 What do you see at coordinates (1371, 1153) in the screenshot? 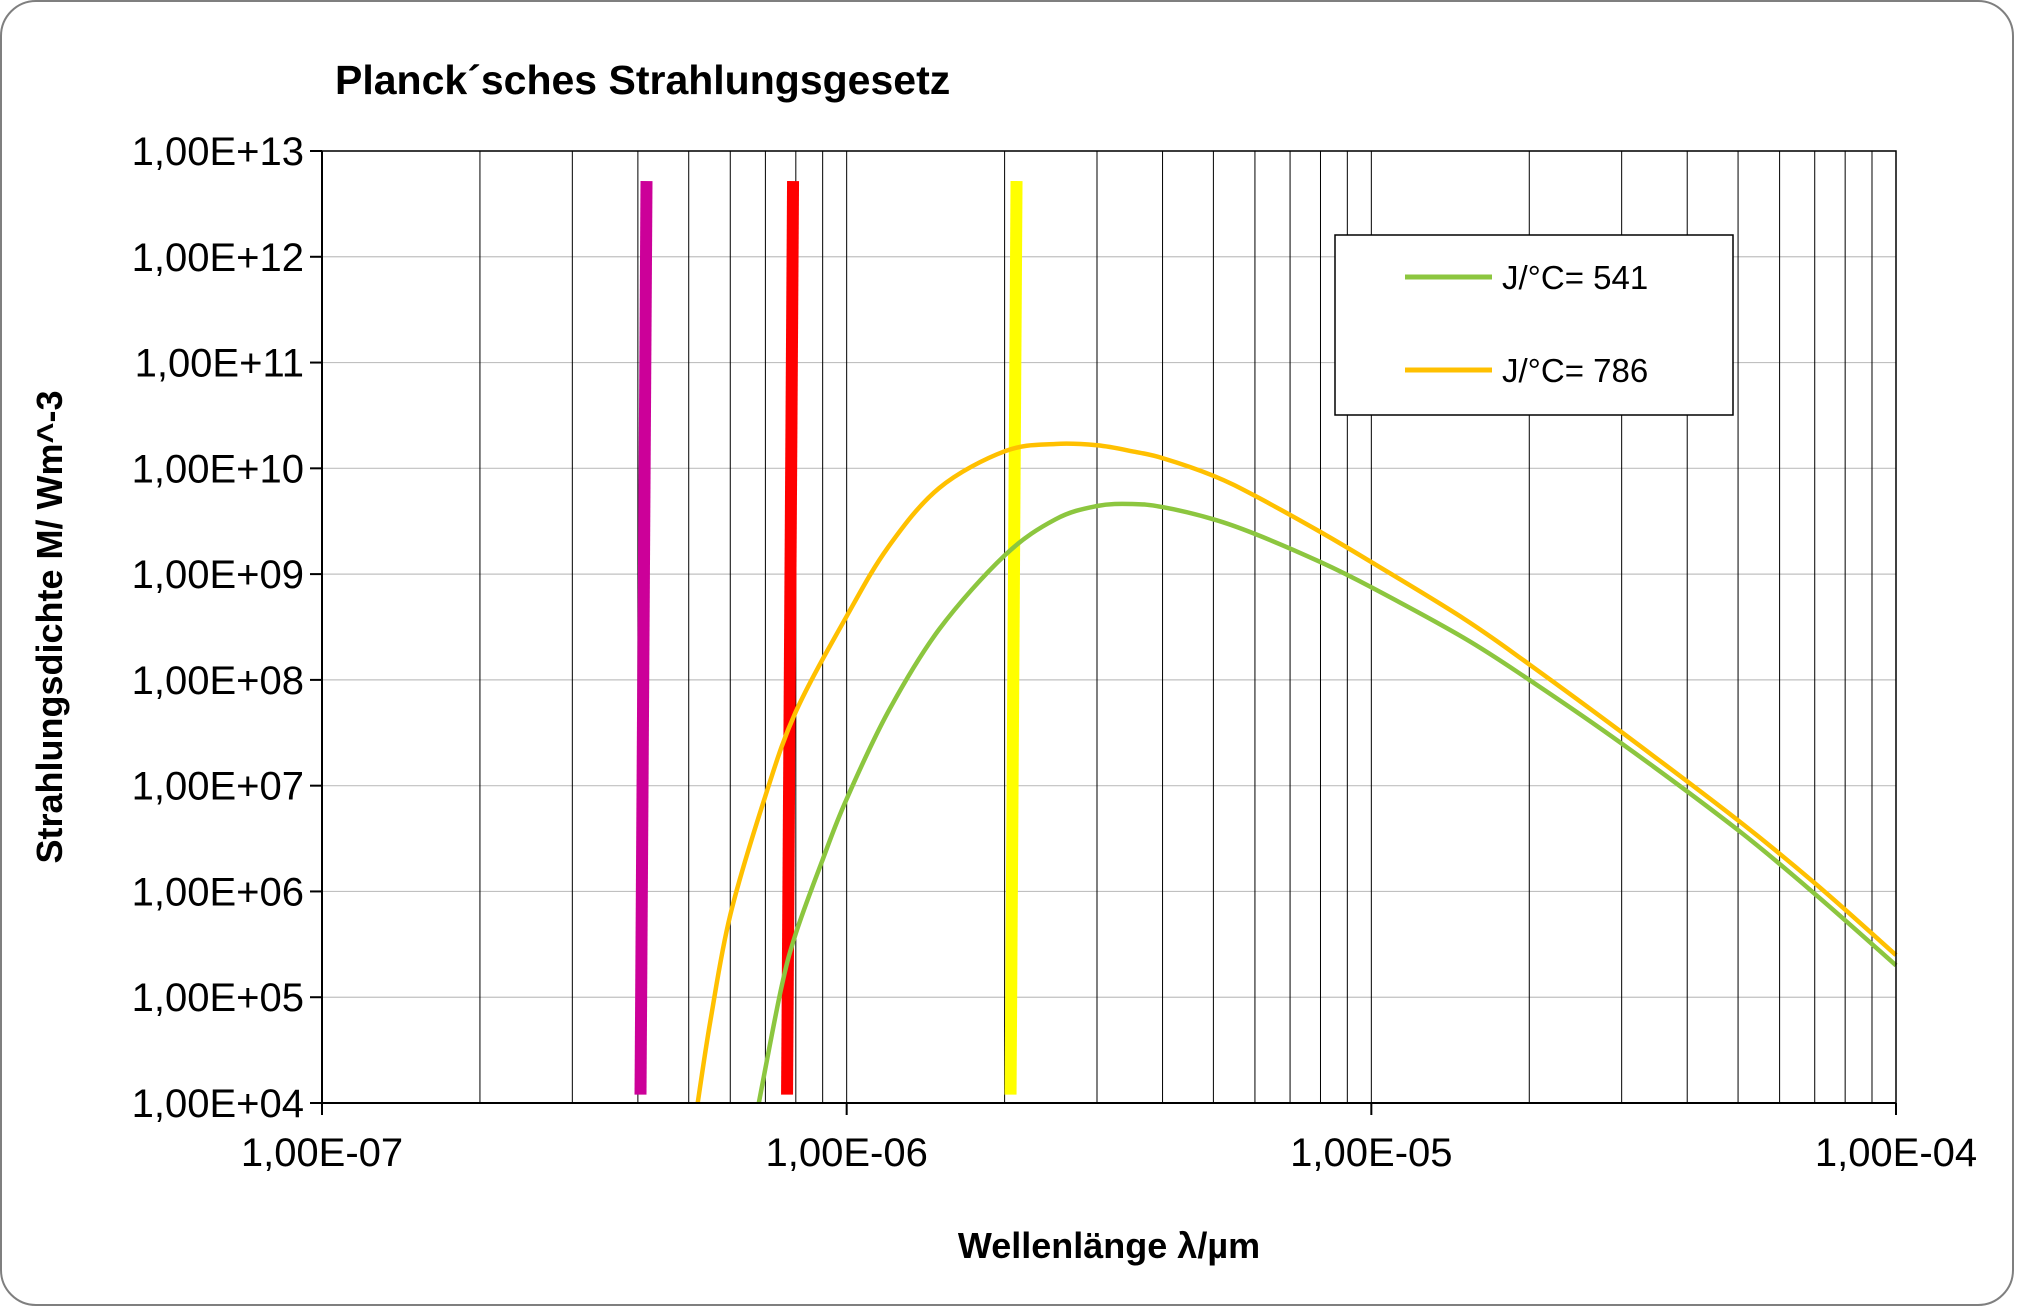
I see `x-tick-label: 1,00E-05` at bounding box center [1371, 1153].